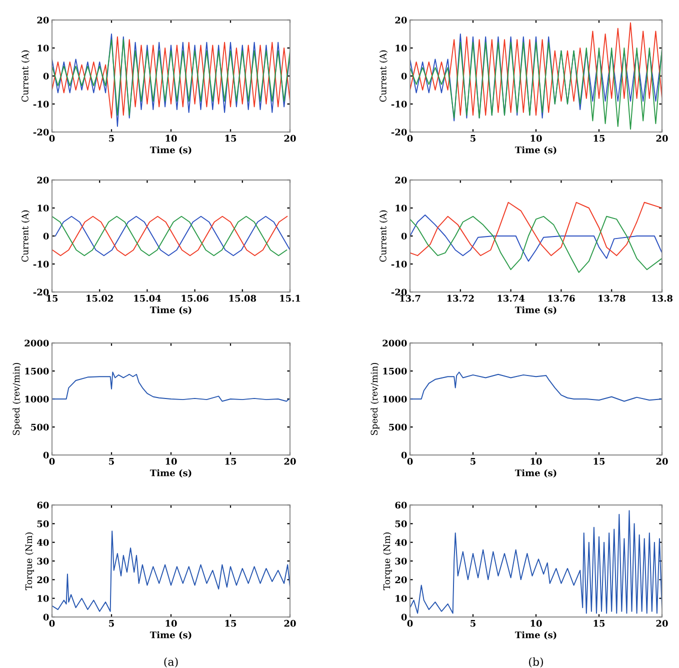 The width and height of the screenshot is (679, 668). I want to click on y-tick-label: 1000, so click(37, 399).